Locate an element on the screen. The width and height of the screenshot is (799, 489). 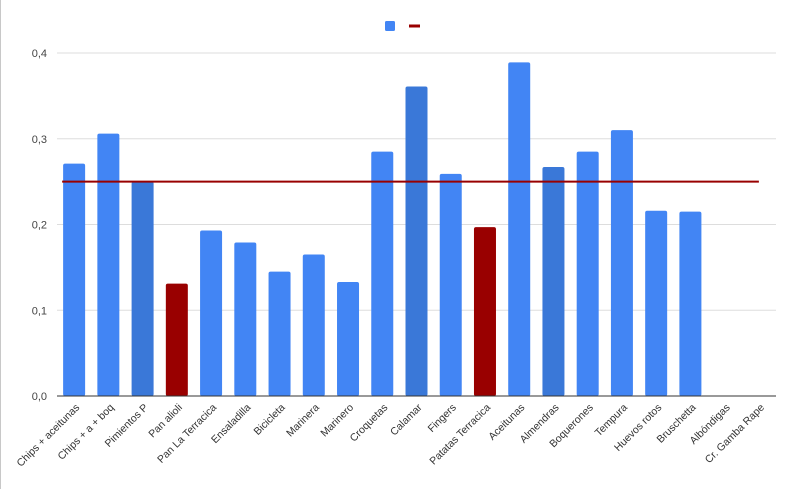
legend is located at coordinates (402, 26).